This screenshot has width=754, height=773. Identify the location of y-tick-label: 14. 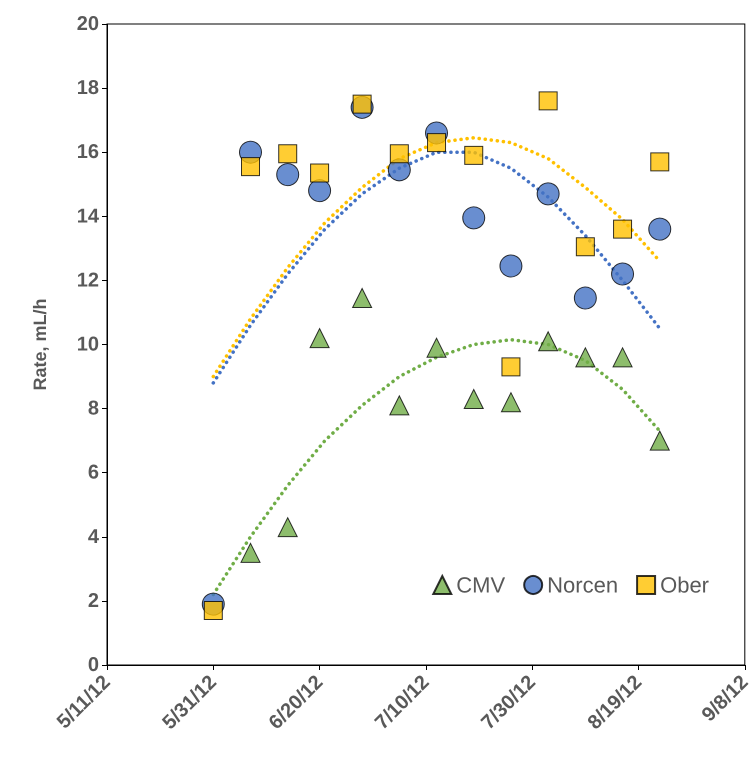
(88, 216).